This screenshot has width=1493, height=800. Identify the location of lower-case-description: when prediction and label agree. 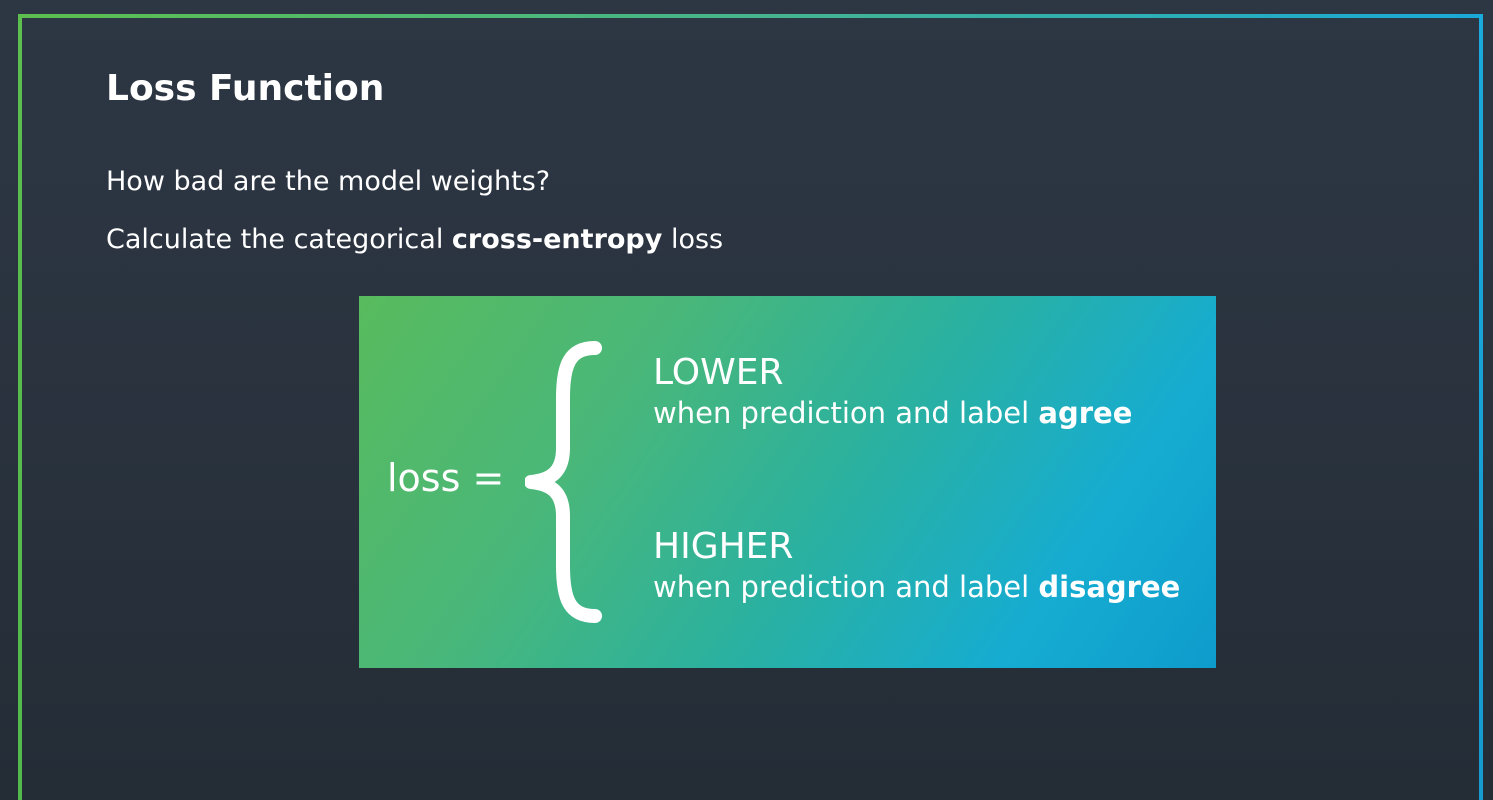
(892, 413).